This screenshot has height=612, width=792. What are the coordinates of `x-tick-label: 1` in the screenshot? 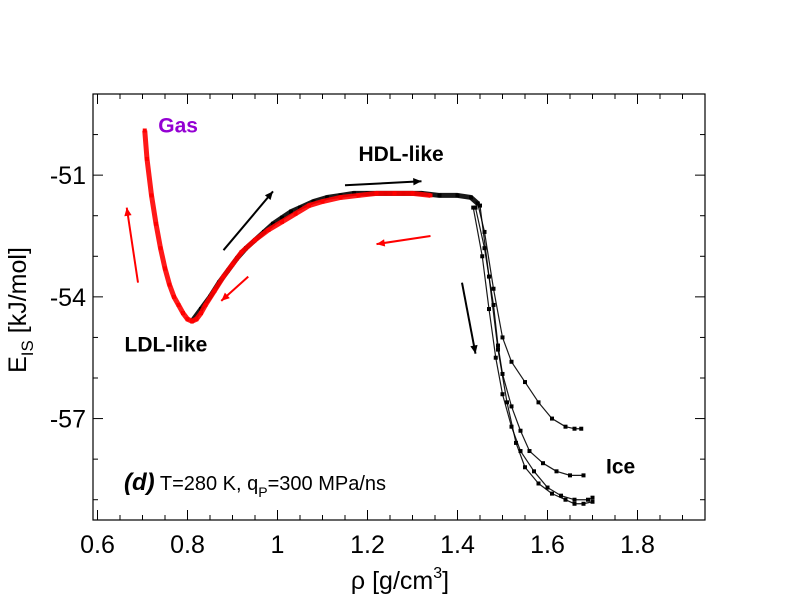 It's located at (278, 545).